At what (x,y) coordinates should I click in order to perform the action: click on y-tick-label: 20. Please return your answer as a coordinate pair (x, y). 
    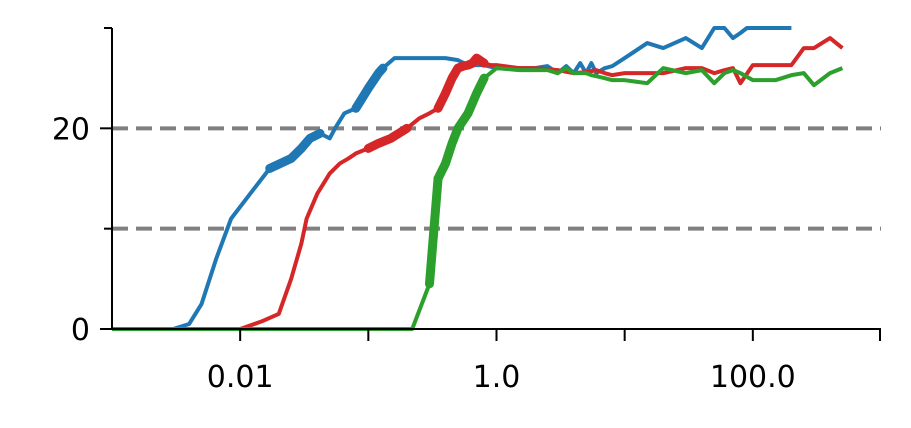
    Looking at the image, I should click on (71, 129).